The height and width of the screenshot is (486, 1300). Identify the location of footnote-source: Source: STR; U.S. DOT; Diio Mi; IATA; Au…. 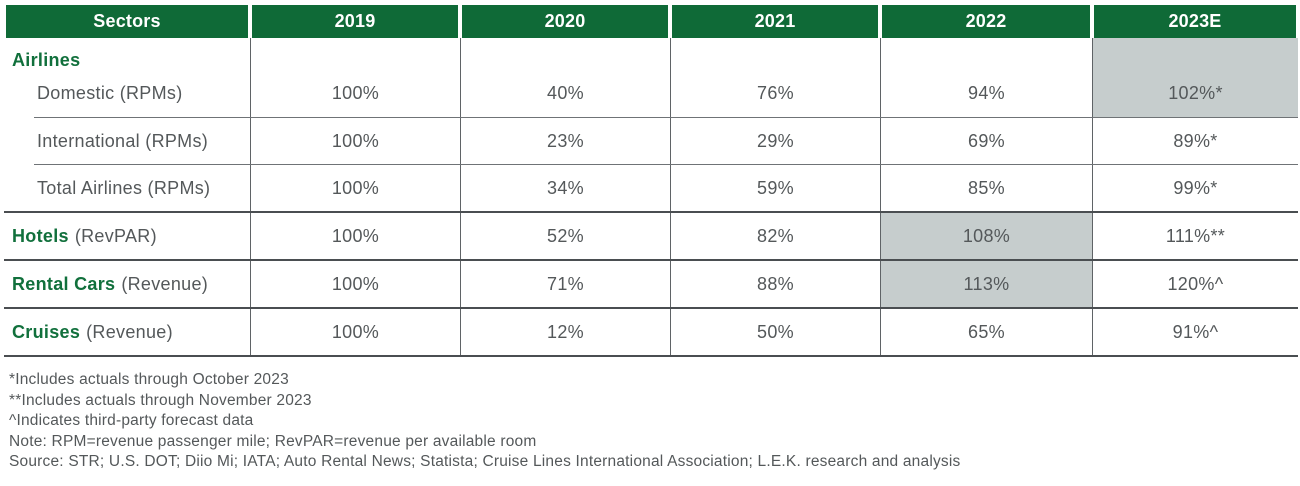
(485, 461).